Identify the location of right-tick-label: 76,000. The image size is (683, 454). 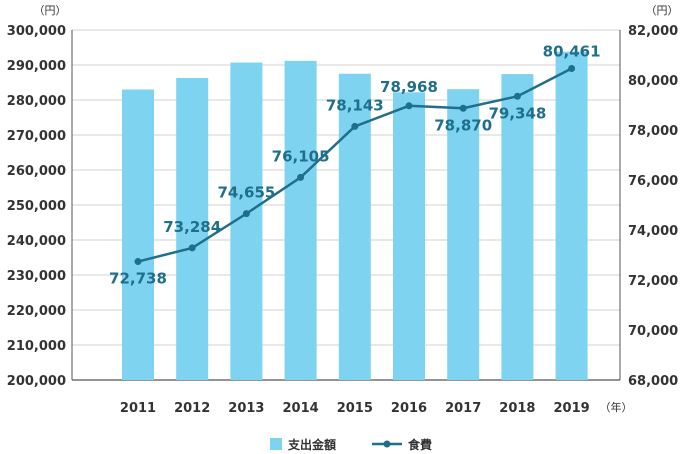
(653, 181).